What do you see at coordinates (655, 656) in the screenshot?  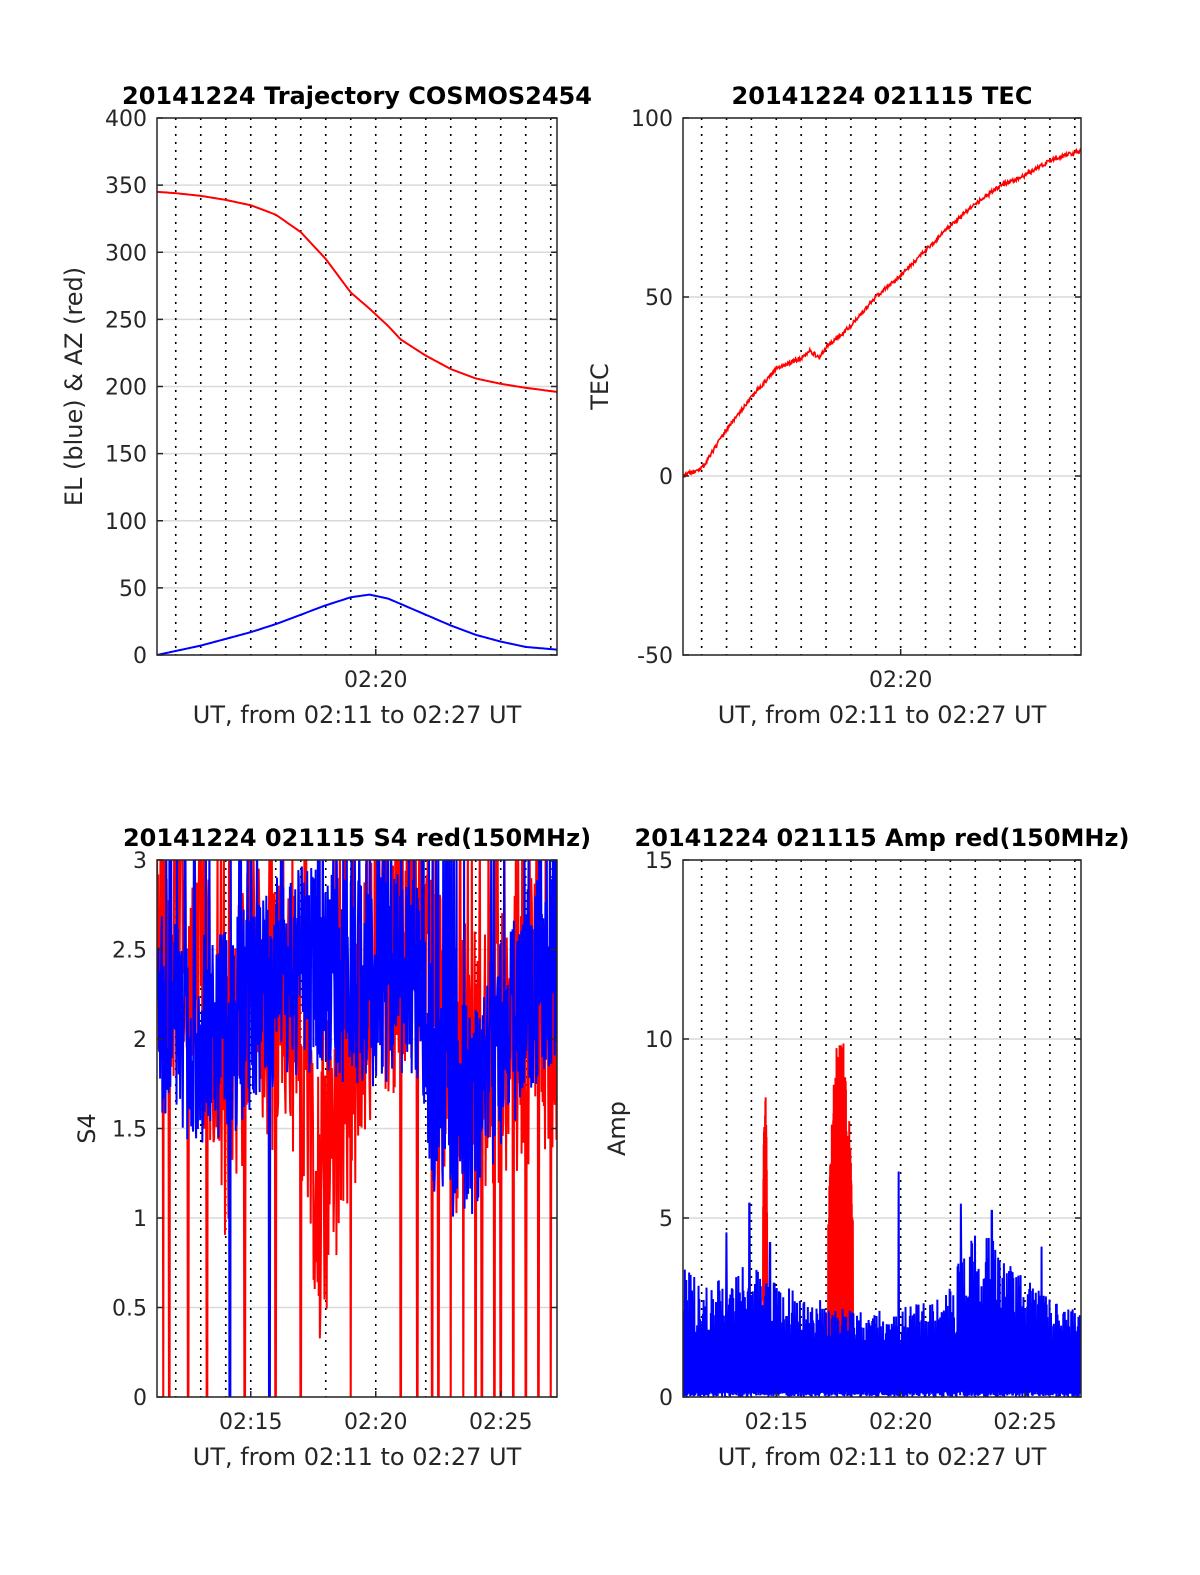 I see `y-tick-label: -50` at bounding box center [655, 656].